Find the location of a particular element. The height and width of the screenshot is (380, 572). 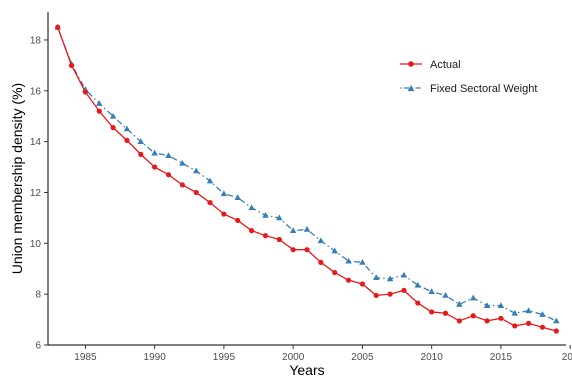

y-tick-label: 10 is located at coordinates (36, 244).